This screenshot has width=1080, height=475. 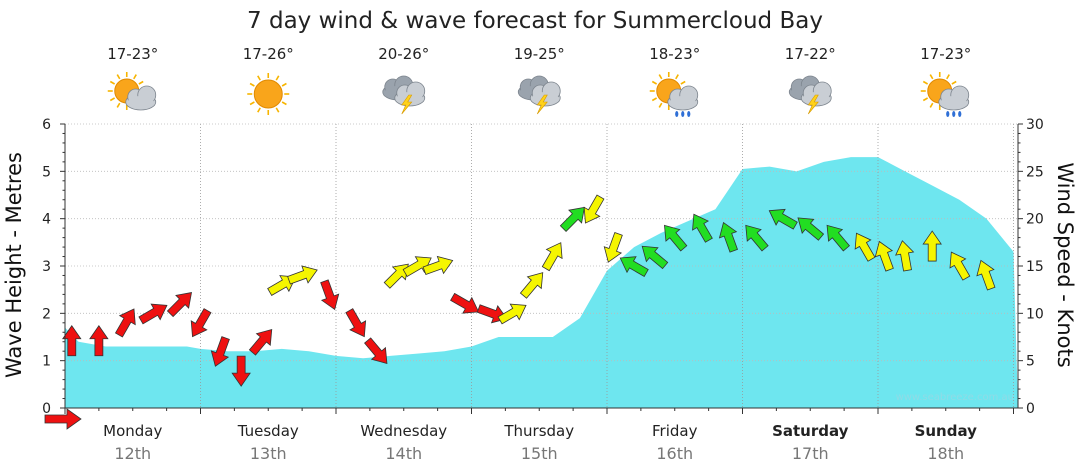 What do you see at coordinates (810, 453) in the screenshot?
I see `day-date-label: 17th` at bounding box center [810, 453].